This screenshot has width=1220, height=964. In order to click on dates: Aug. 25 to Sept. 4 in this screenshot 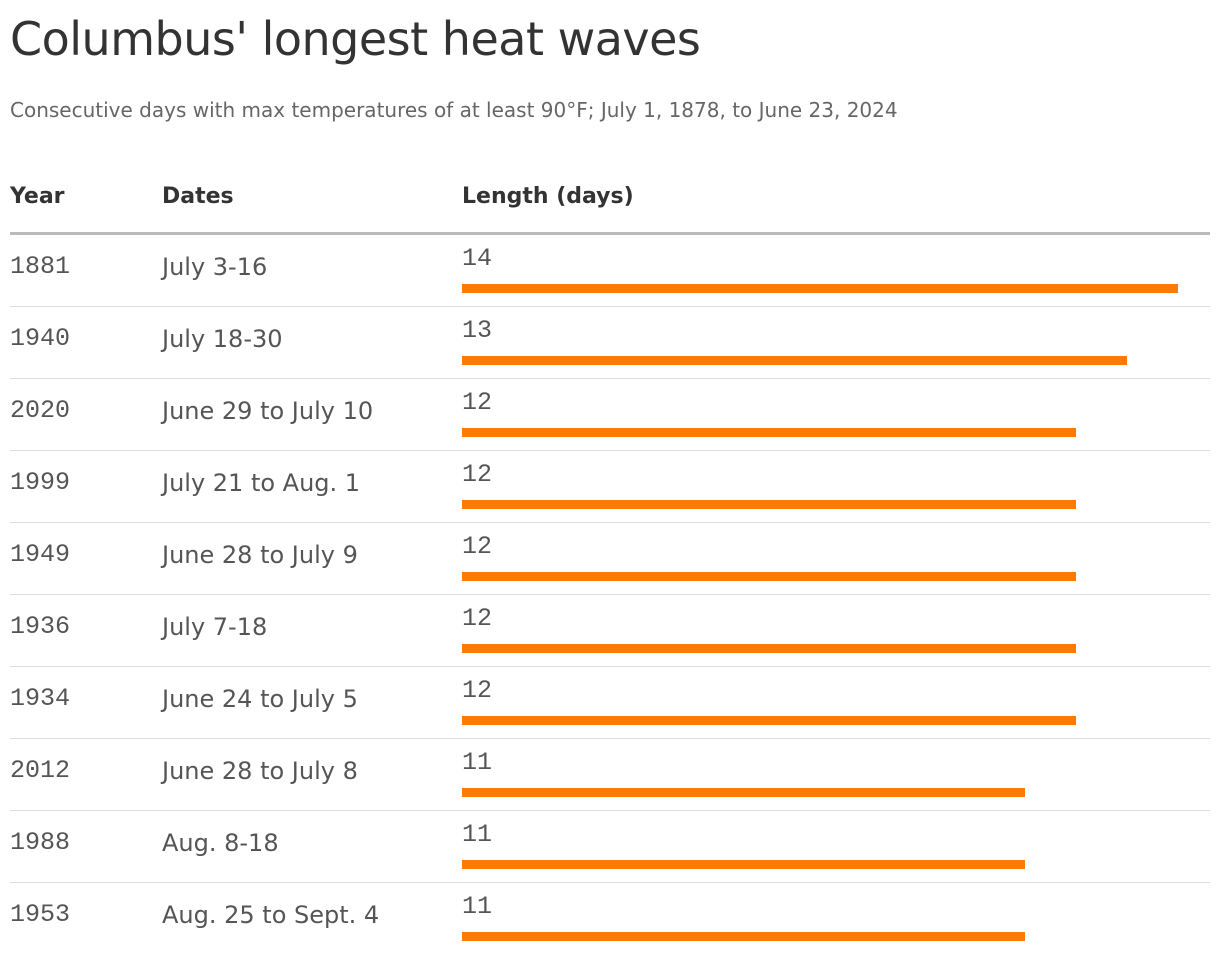, I will do `click(271, 915)`.